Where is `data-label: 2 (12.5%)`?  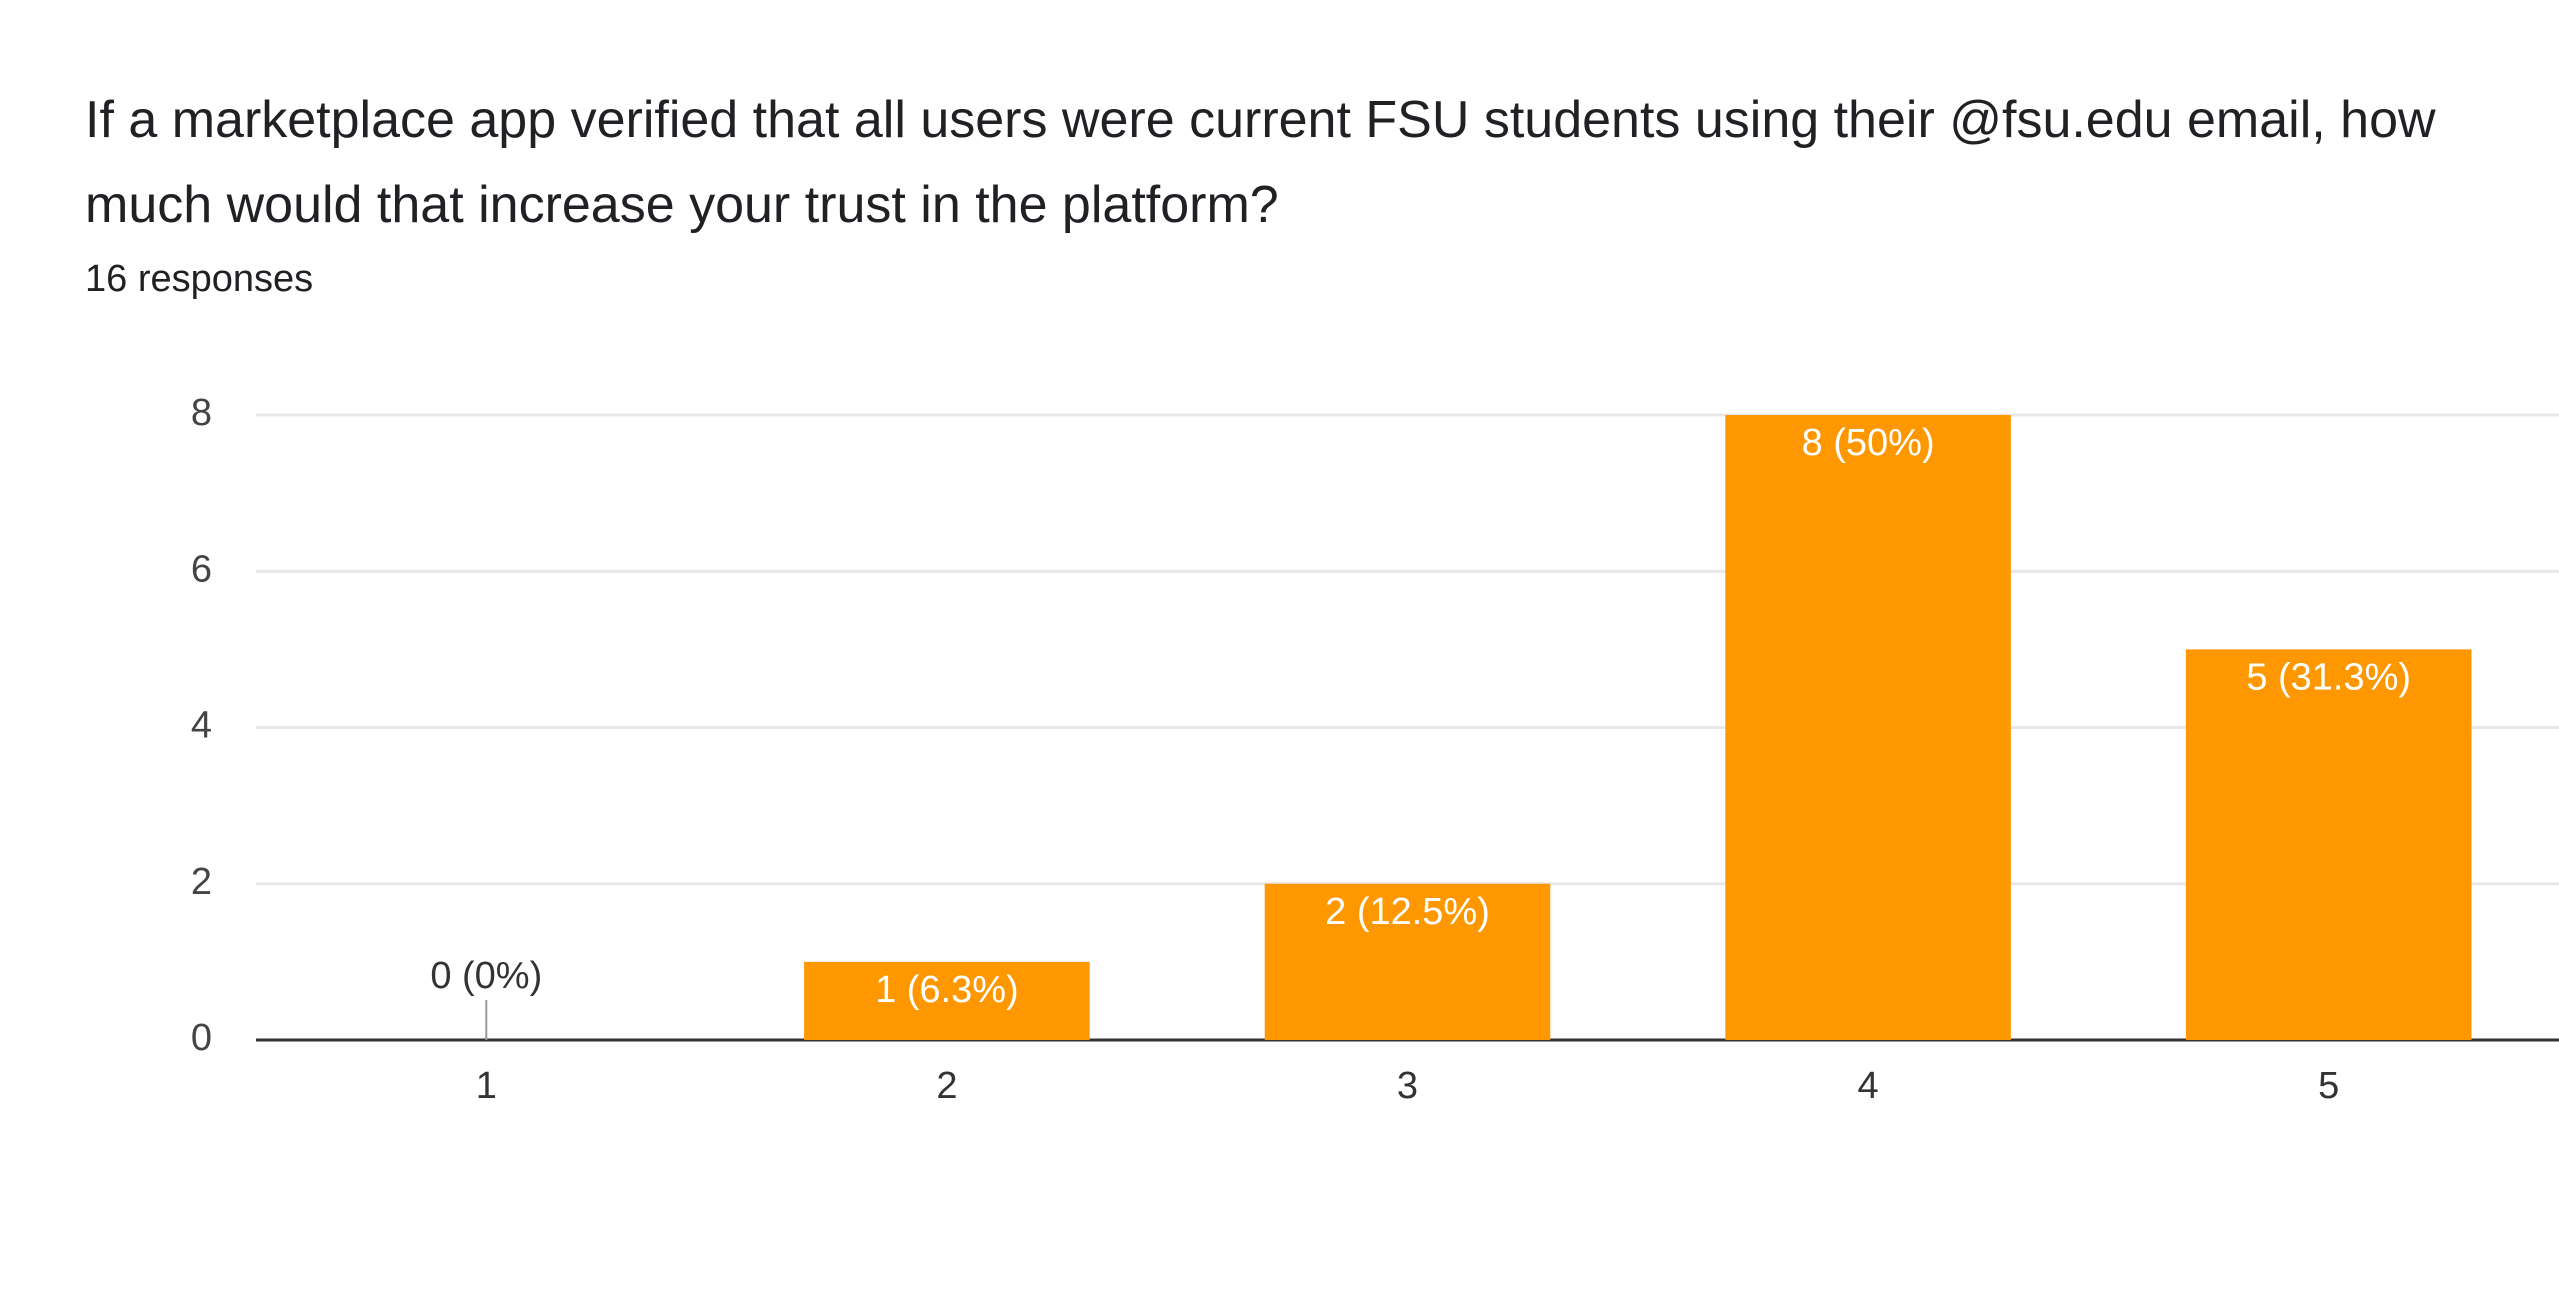
data-label: 2 (12.5%) is located at coordinates (1407, 912).